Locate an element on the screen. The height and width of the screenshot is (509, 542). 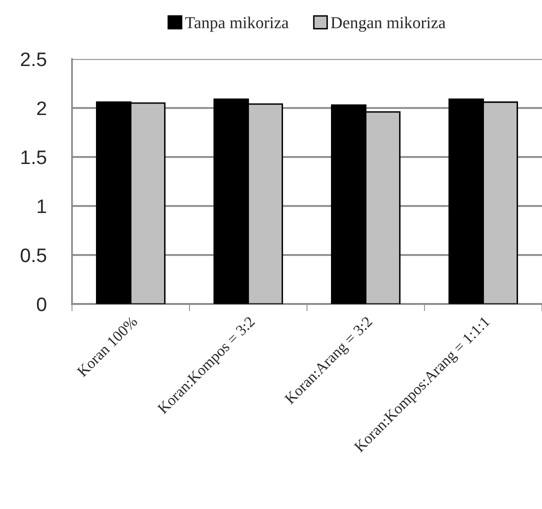
y-tick-label: 0 is located at coordinates (41, 304).